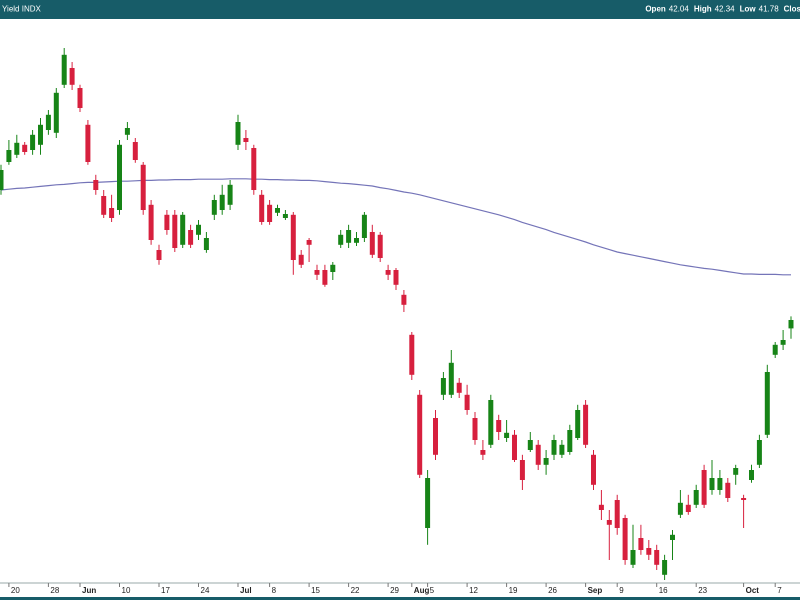 This screenshot has height=600, width=800. I want to click on x-tick-label: 8, so click(274, 590).